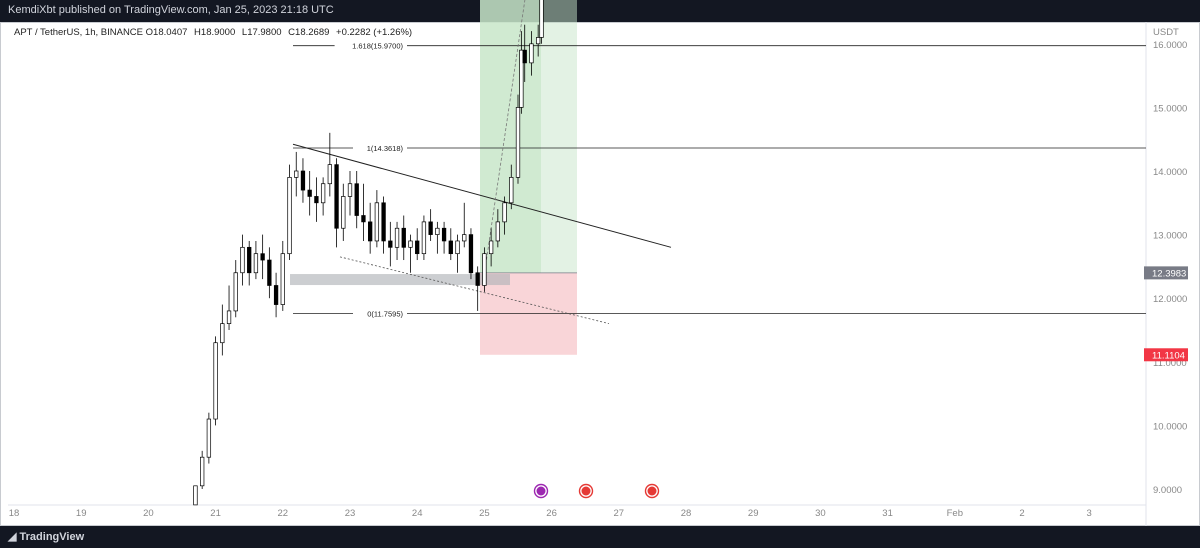  I want to click on fib-label: 0(11.7595), so click(385, 313).